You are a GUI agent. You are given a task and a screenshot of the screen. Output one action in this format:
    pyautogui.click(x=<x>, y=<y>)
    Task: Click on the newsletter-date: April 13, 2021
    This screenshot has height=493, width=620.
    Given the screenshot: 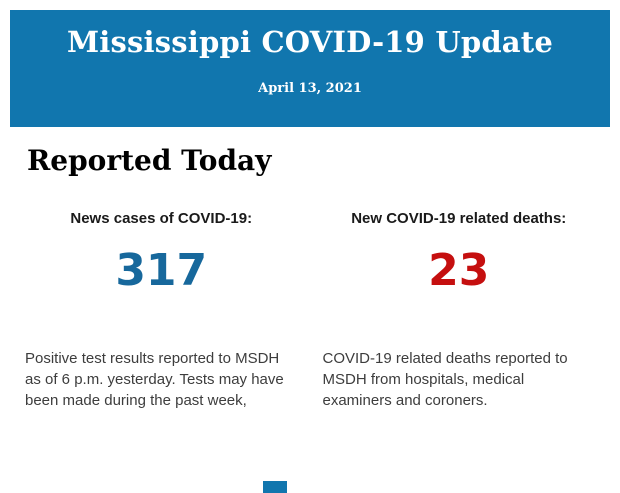 What is the action you would take?
    pyautogui.click(x=310, y=88)
    